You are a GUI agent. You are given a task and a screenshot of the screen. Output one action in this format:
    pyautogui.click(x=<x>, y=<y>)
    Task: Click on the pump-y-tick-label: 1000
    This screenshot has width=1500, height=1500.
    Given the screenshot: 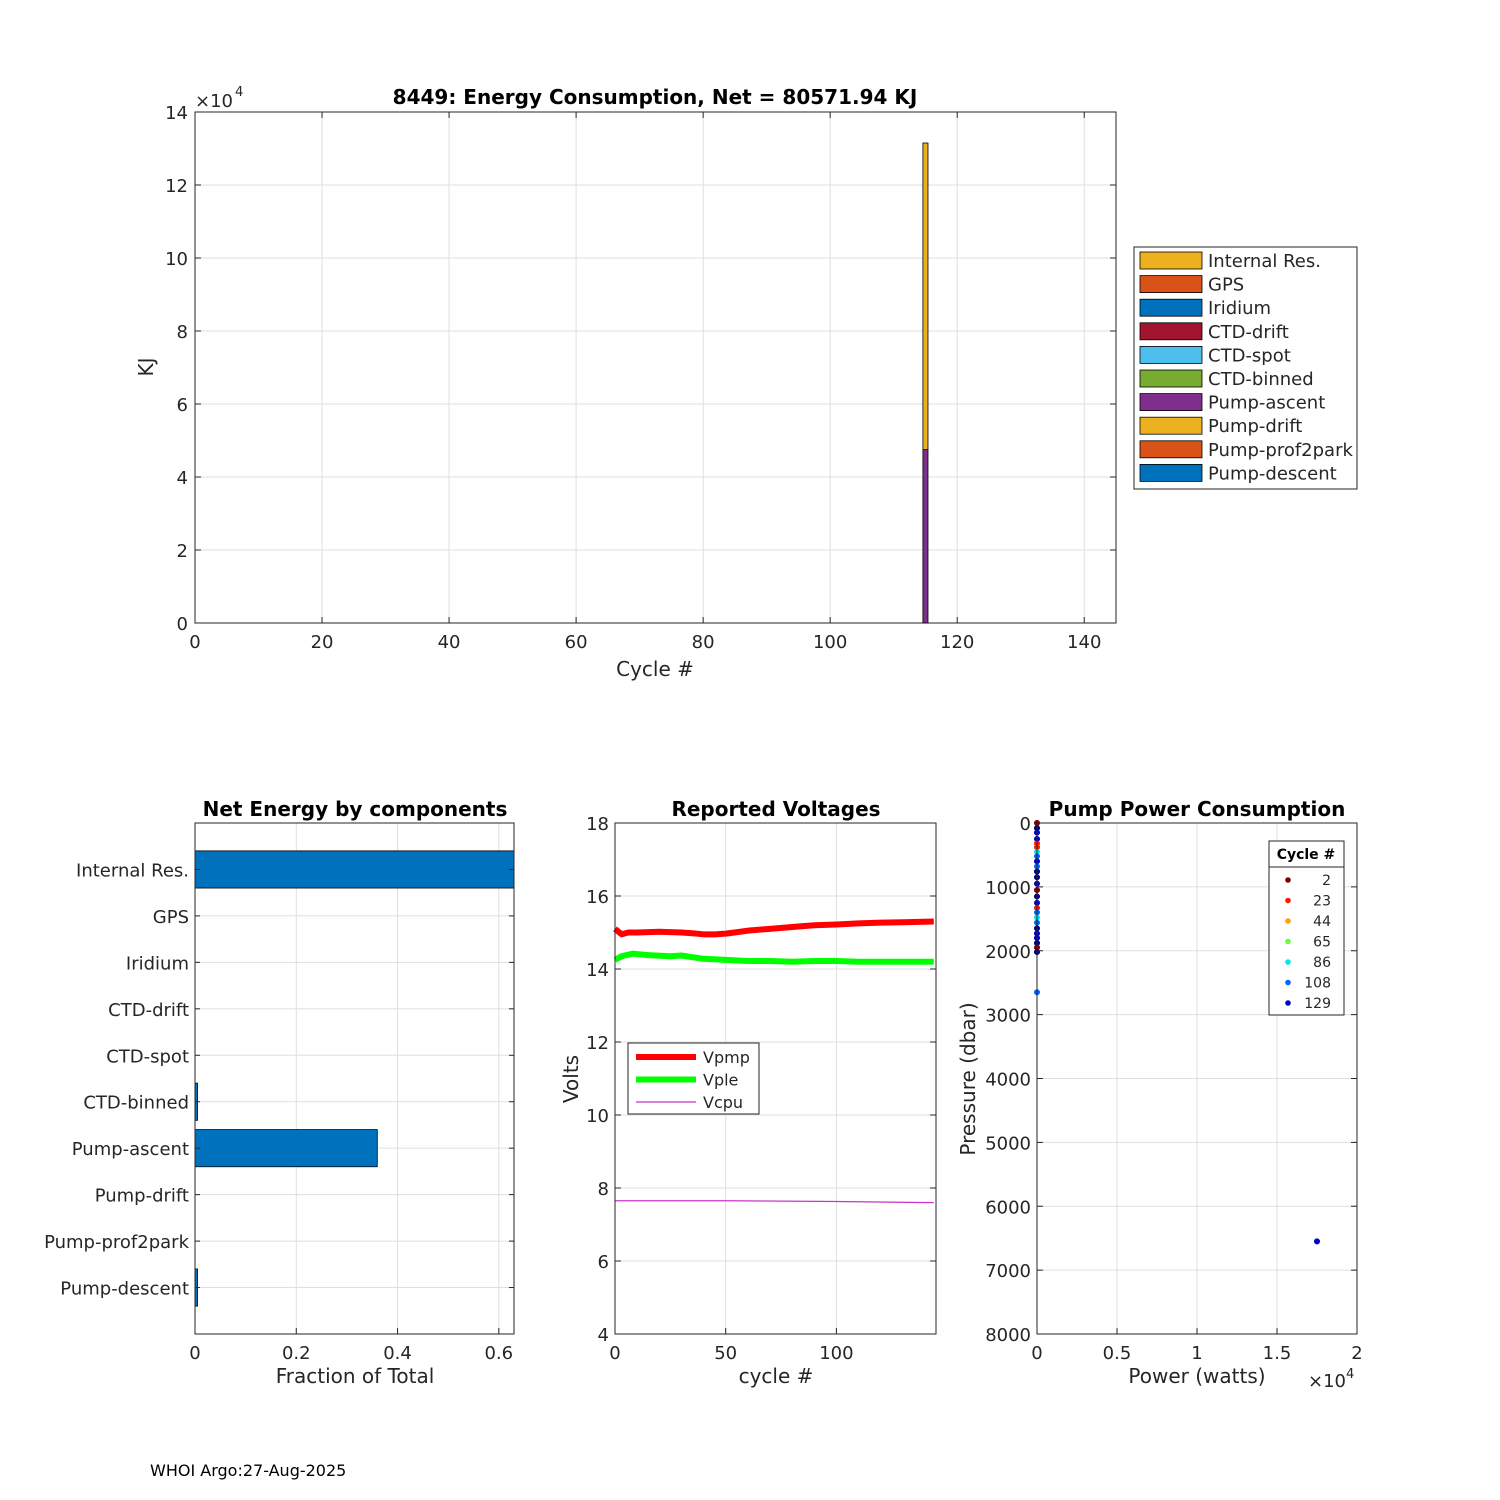 What is the action you would take?
    pyautogui.click(x=1008, y=888)
    